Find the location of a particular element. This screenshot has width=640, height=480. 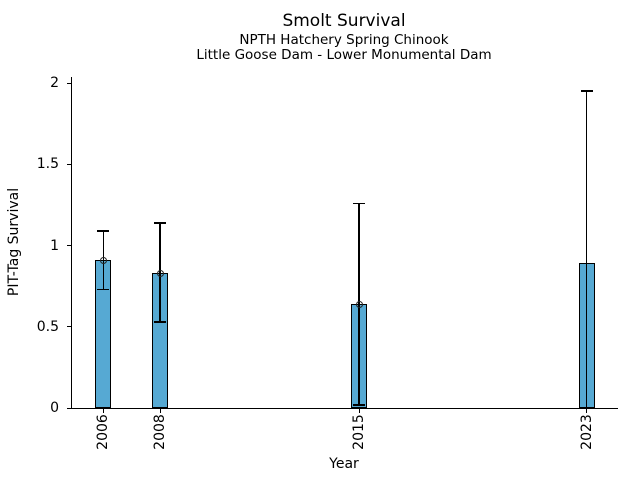

x-tick-label-text: 2008 is located at coordinates (160, 432).